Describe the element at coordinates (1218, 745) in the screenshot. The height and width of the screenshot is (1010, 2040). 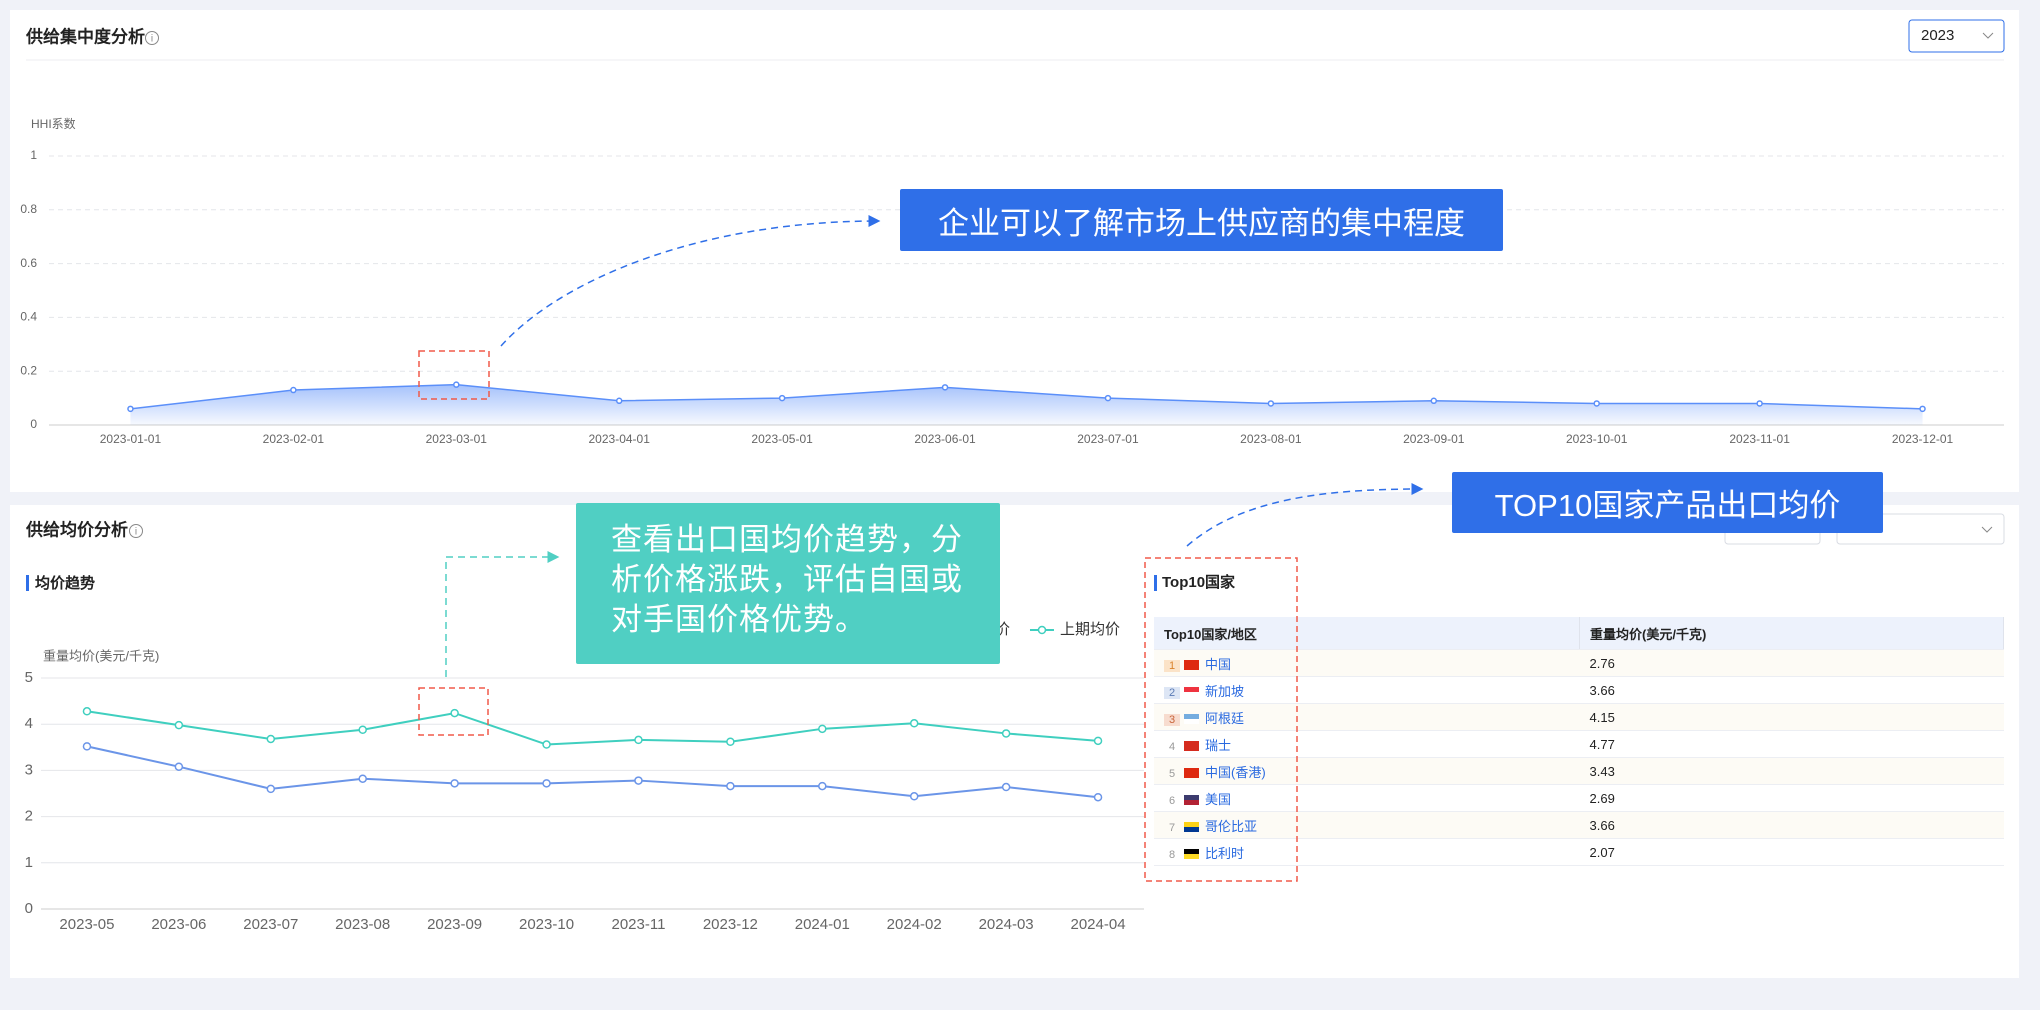
I see `country-link: 瑞士` at that location.